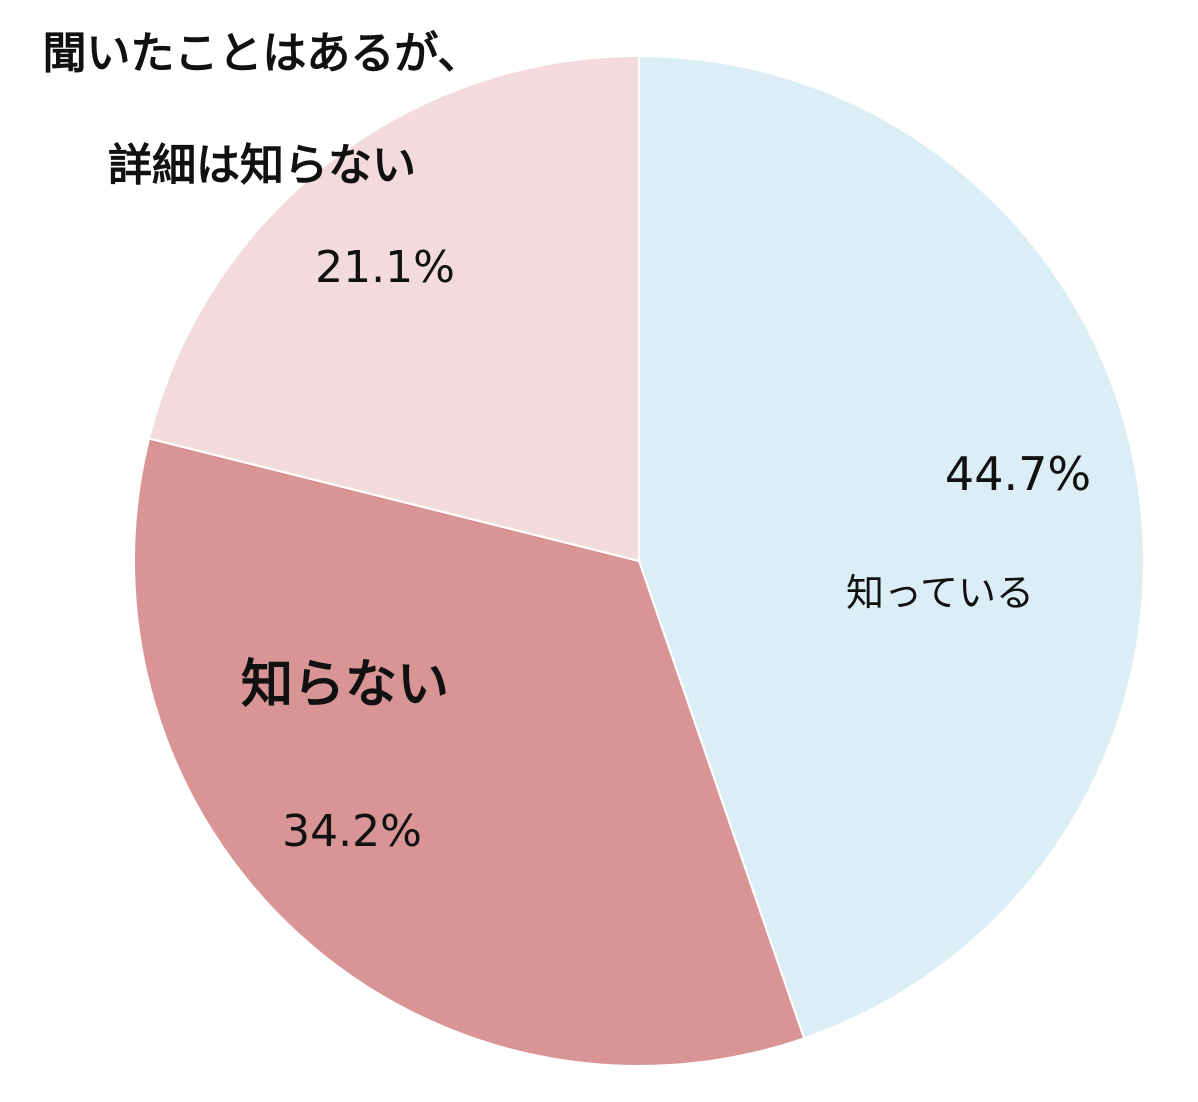 This screenshot has height=1102, width=1198. I want to click on slice-label-1-line-0: 知らない, so click(345, 685).